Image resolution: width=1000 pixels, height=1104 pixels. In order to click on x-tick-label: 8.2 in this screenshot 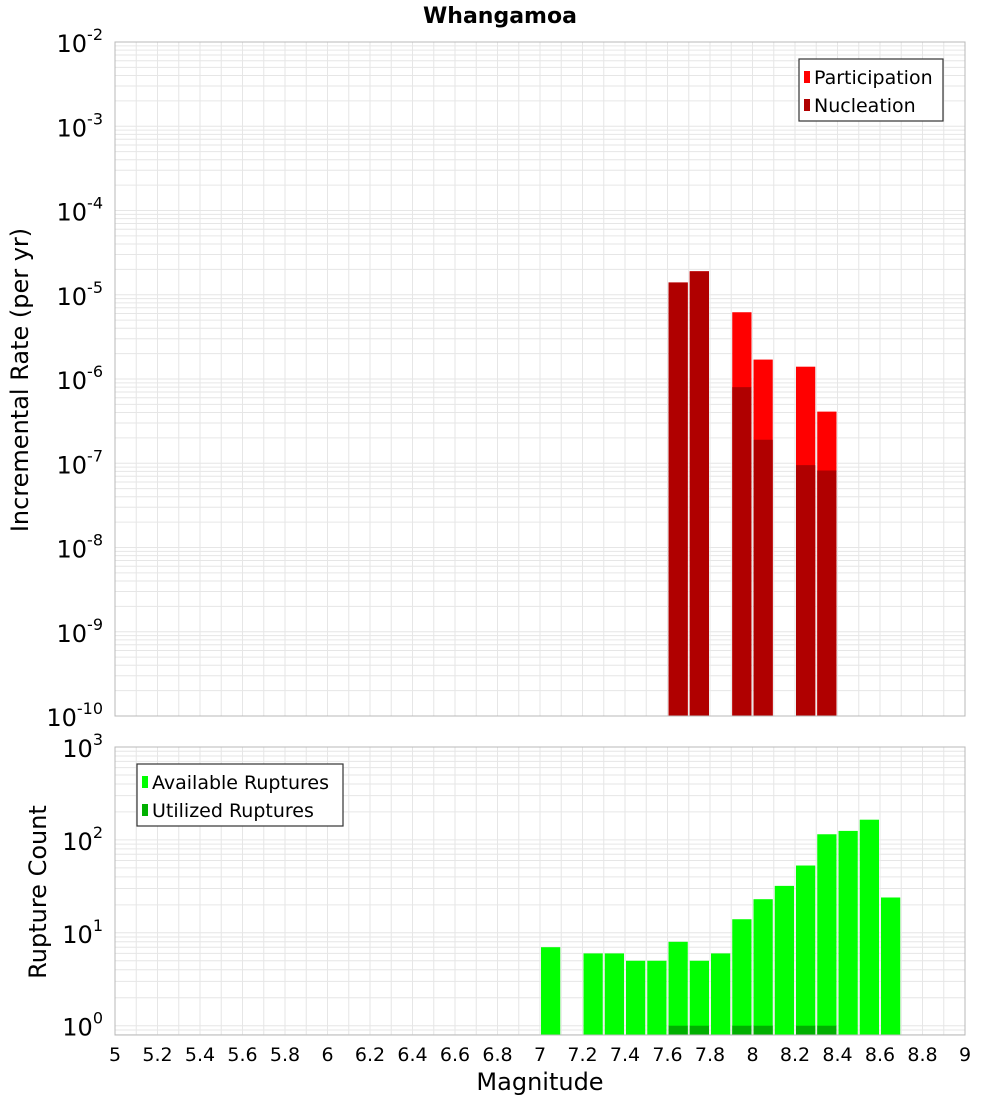, I will do `click(795, 1055)`.